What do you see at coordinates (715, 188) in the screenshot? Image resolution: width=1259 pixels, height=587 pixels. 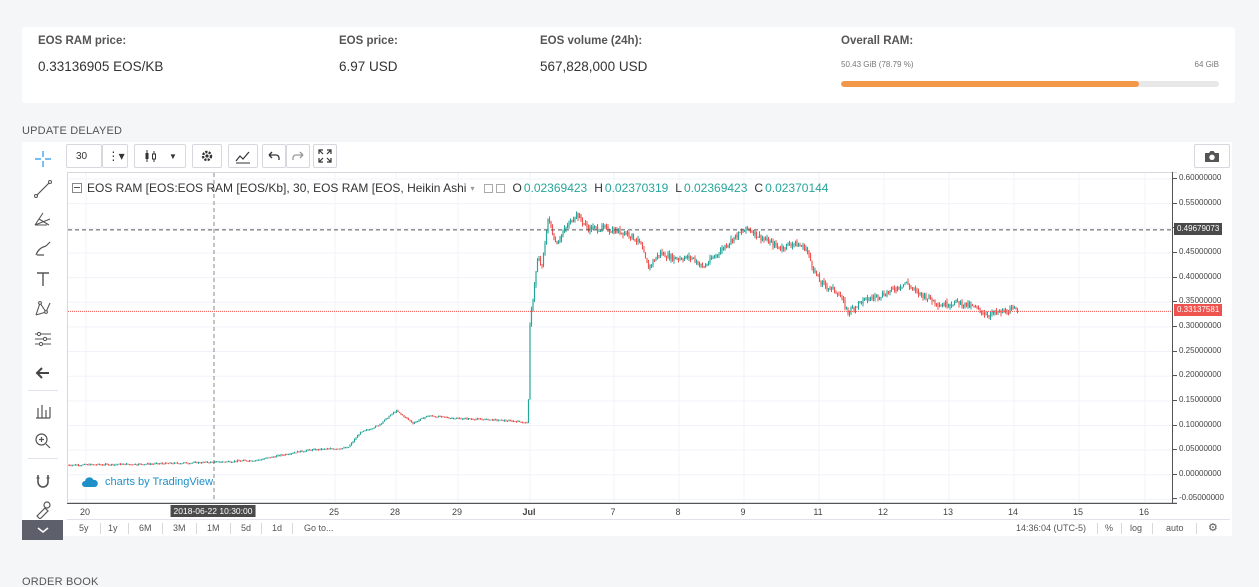 I see `low-value: 0.02369423` at bounding box center [715, 188].